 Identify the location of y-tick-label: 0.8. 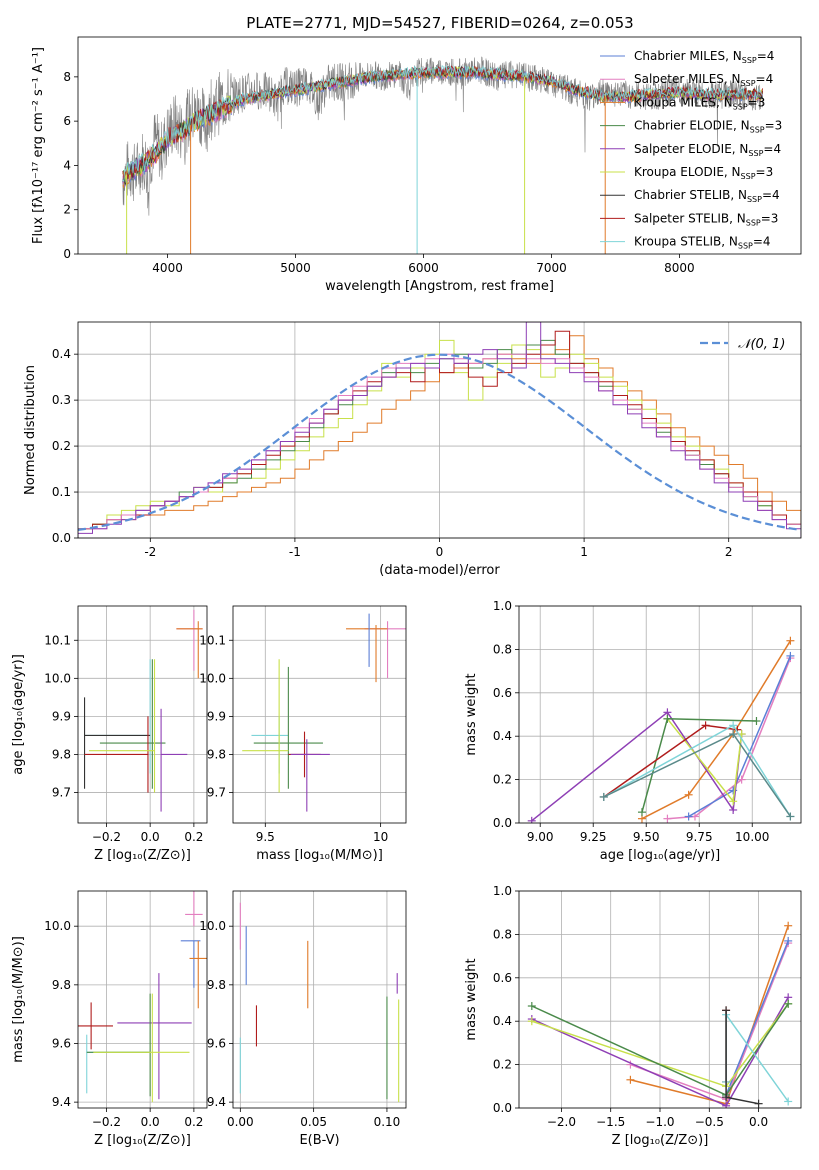
(502, 934).